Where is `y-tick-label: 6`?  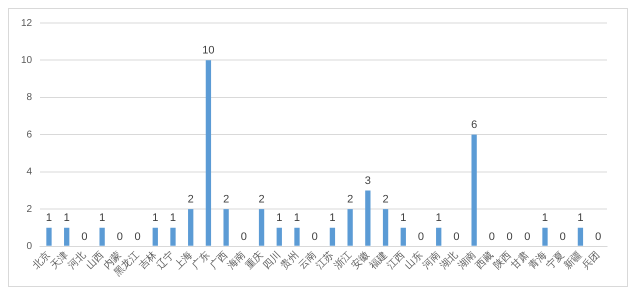
y-tick-label: 6 is located at coordinates (29, 134).